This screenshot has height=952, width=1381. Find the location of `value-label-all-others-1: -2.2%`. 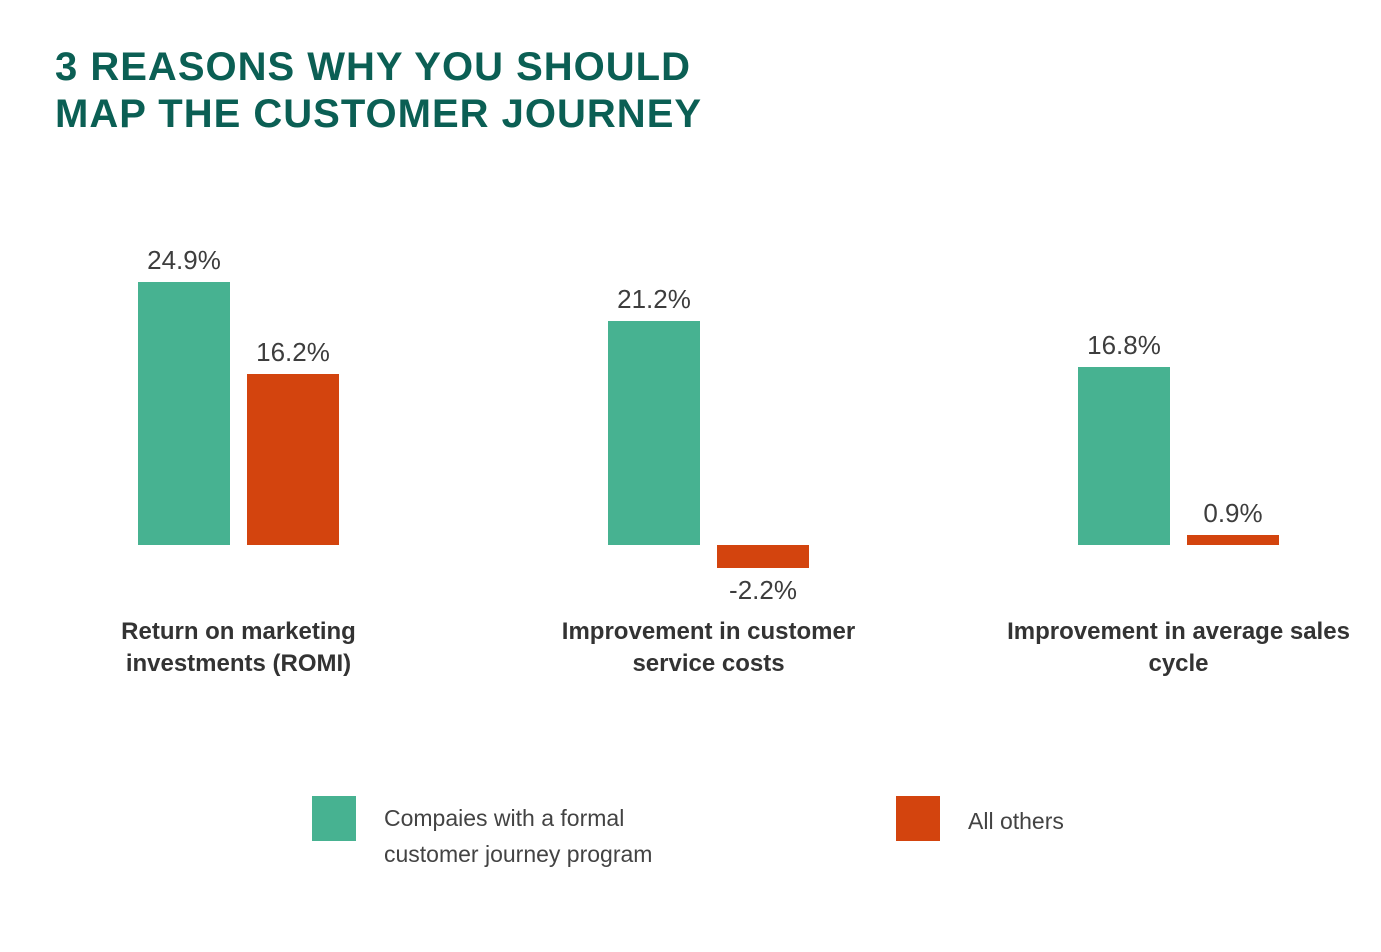

value-label-all-others-1: -2.2% is located at coordinates (763, 590).